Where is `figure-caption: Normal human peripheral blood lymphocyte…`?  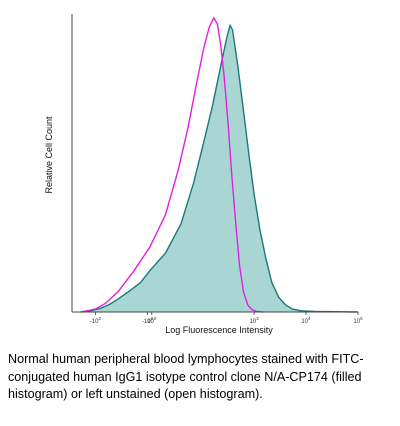 figure-caption: Normal human peripheral blood lymphocyte… is located at coordinates (186, 376).